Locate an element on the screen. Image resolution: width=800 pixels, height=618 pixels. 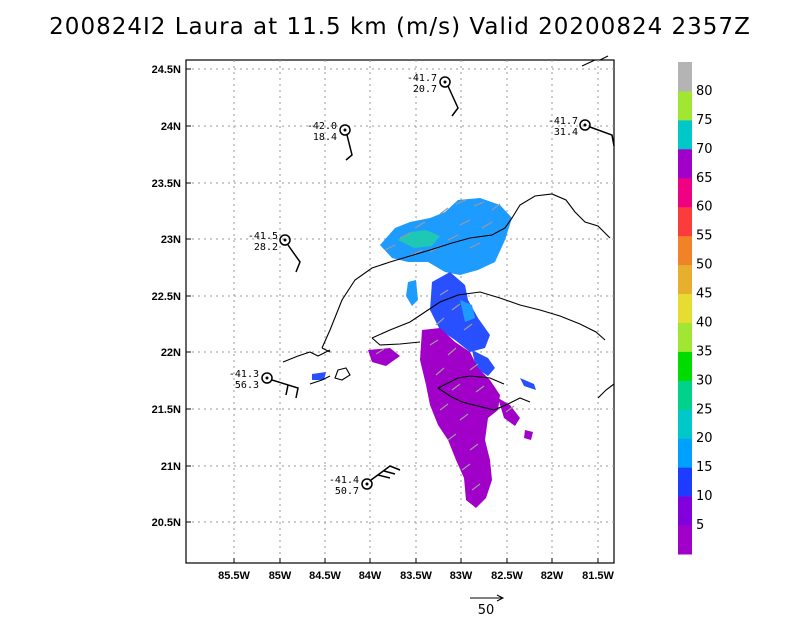
lon-label: 83.5W is located at coordinates (416, 576).